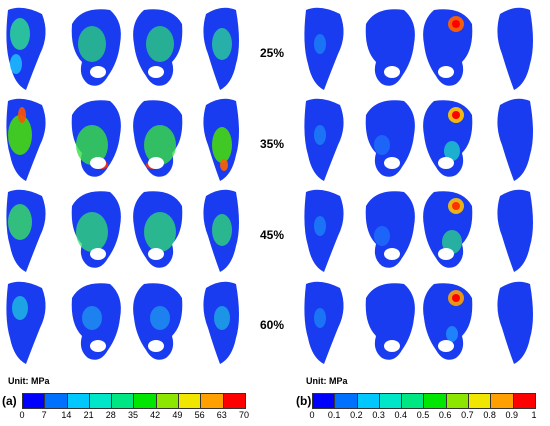 The width and height of the screenshot is (550, 426). Describe the element at coordinates (489, 415) in the screenshot. I see `colorbar-tick: 0.8` at that location.